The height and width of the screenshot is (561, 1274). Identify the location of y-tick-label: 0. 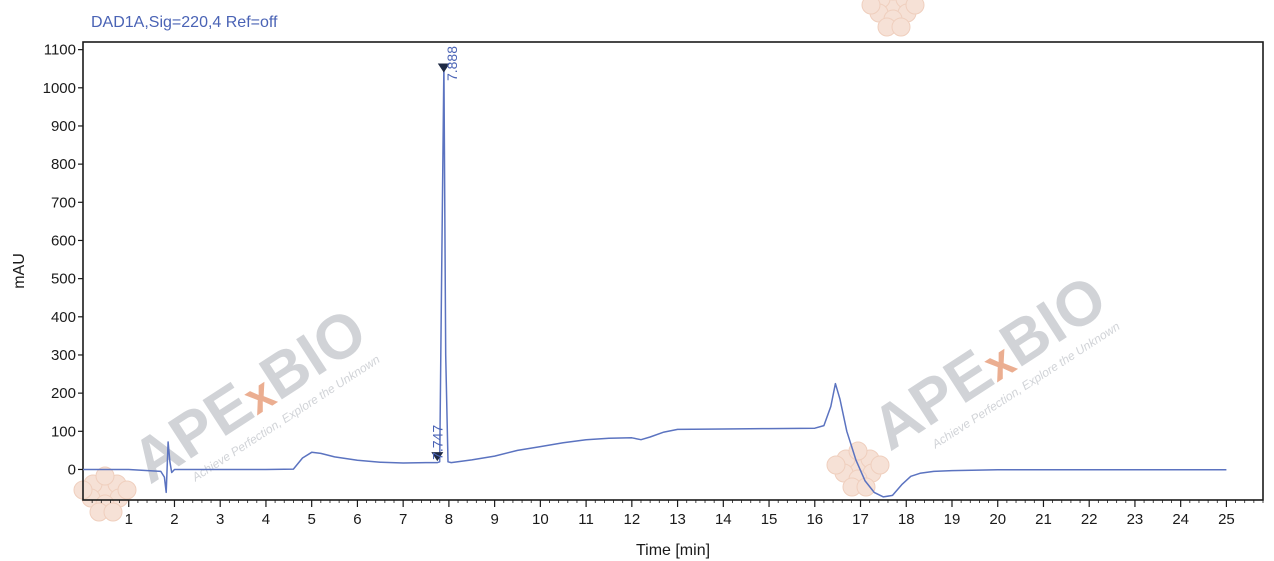
(72, 469).